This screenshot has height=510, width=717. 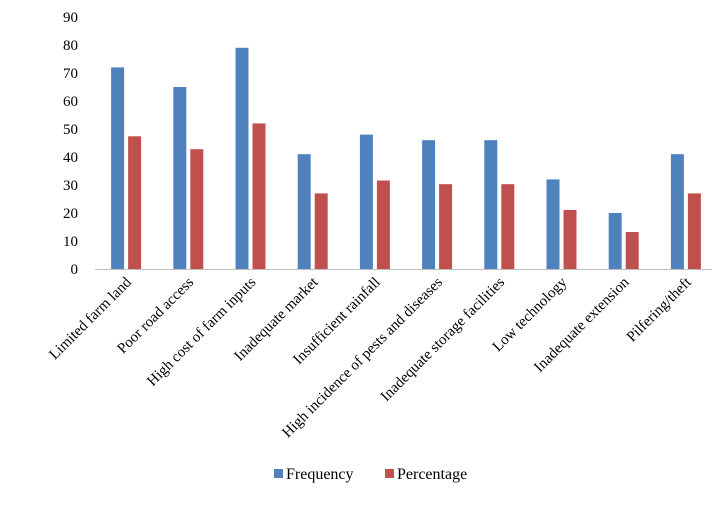 I want to click on legend-label-percentage: Percentage, so click(x=432, y=474).